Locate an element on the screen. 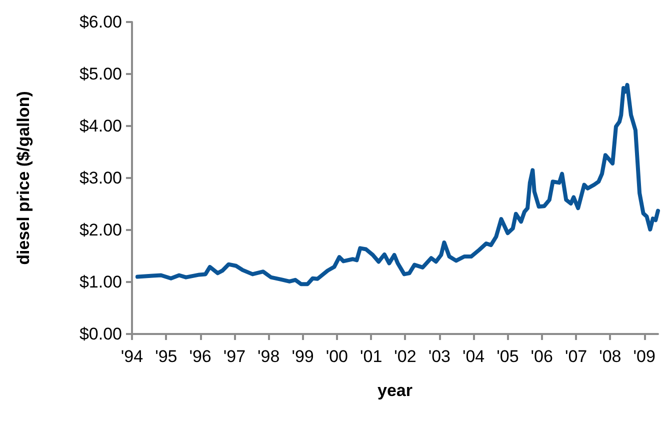 The width and height of the screenshot is (666, 429). x-tick-label: '99 is located at coordinates (303, 356).